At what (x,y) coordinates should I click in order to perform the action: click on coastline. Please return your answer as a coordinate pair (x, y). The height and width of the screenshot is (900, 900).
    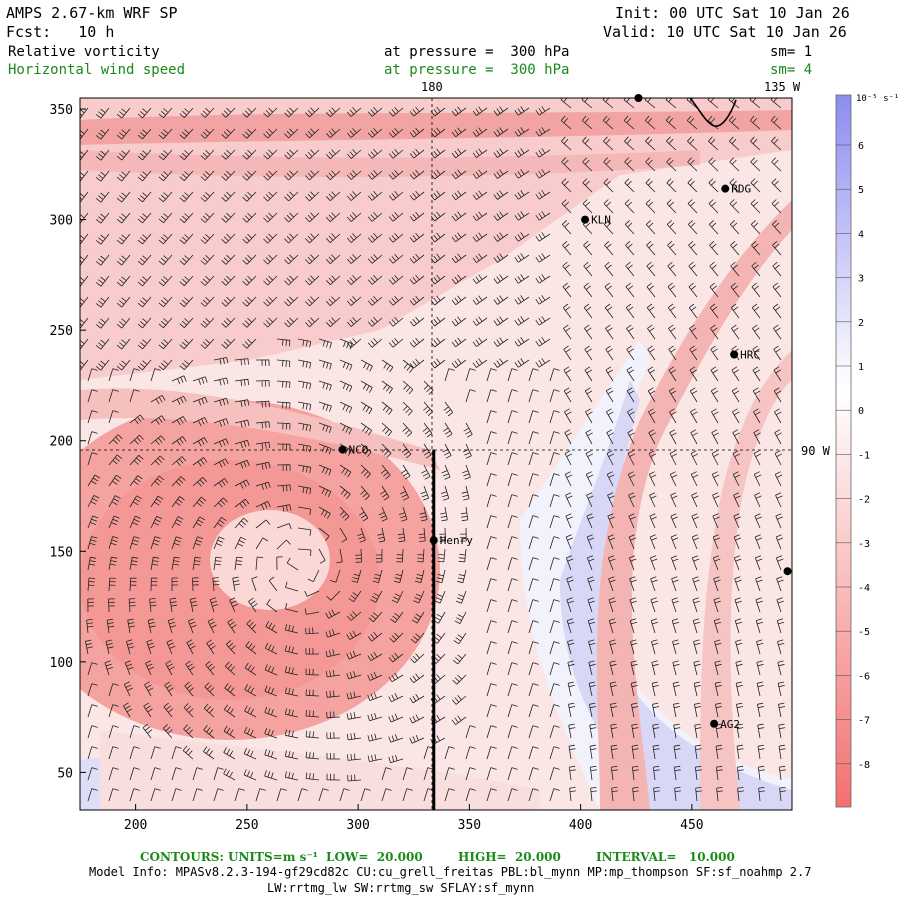
    Looking at the image, I should click on (713, 112).